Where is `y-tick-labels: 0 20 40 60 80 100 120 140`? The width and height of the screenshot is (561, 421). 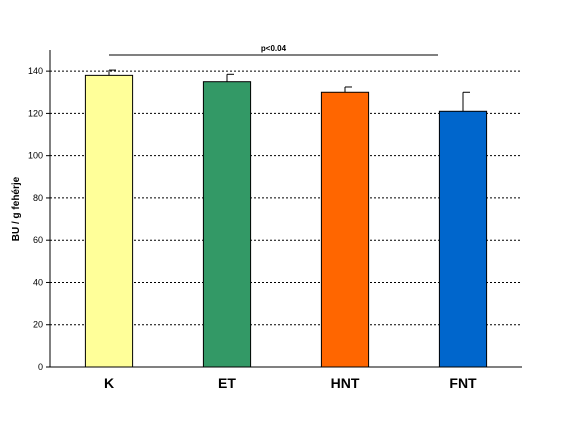 y-tick-labels: 0 20 40 60 80 100 120 140 is located at coordinates (35, 219).